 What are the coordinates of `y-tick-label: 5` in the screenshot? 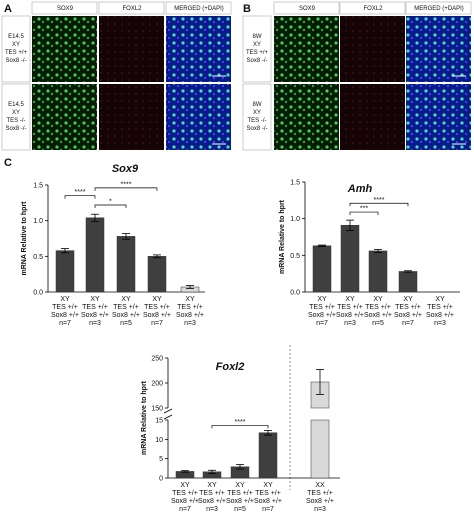 It's located at (161, 459).